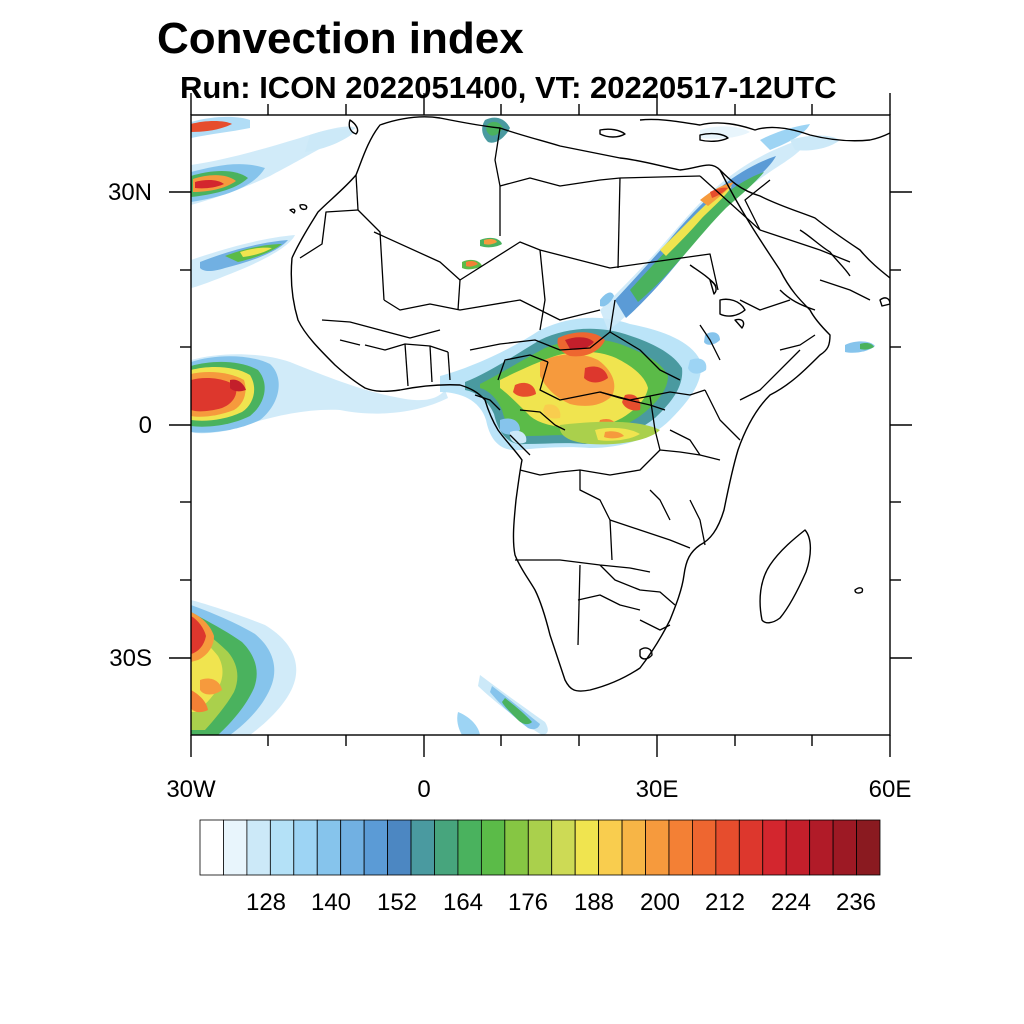 This screenshot has width=1024, height=1024. I want to click on colorbar-label: 224, so click(791, 902).